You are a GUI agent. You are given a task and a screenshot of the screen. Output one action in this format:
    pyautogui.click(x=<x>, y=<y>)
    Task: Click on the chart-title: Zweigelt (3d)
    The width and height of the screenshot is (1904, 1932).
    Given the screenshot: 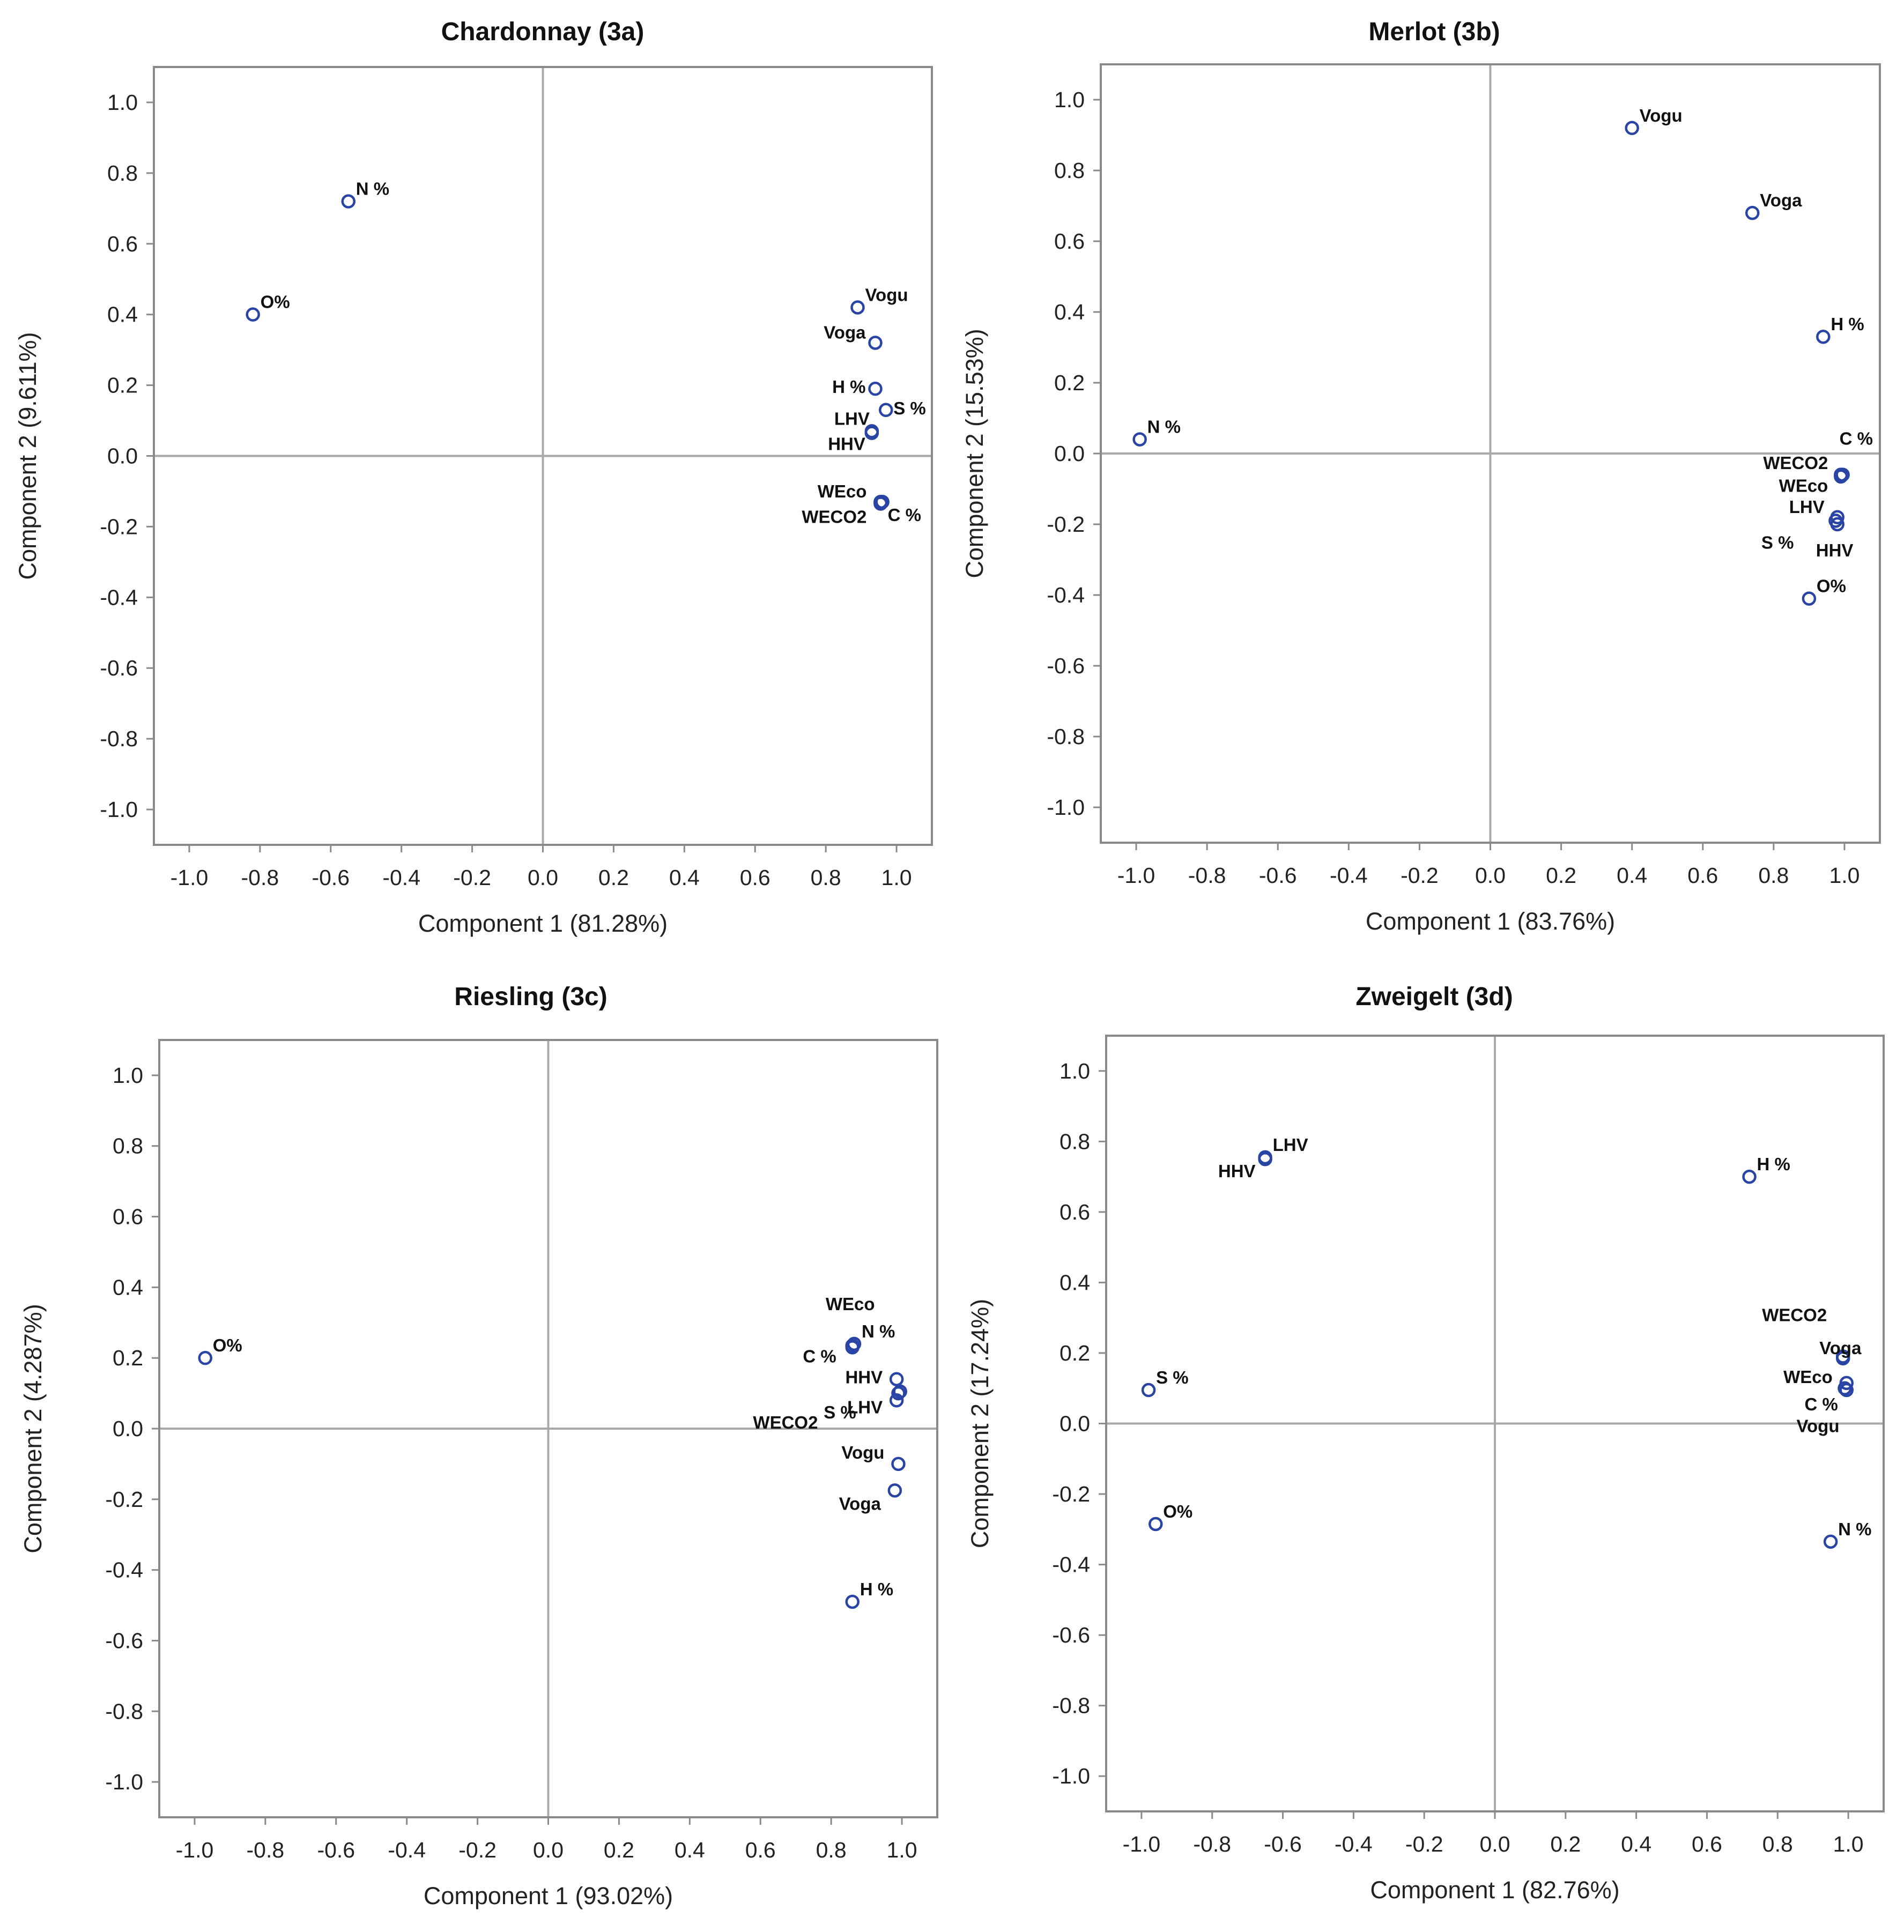 What is the action you would take?
    pyautogui.click(x=1434, y=997)
    